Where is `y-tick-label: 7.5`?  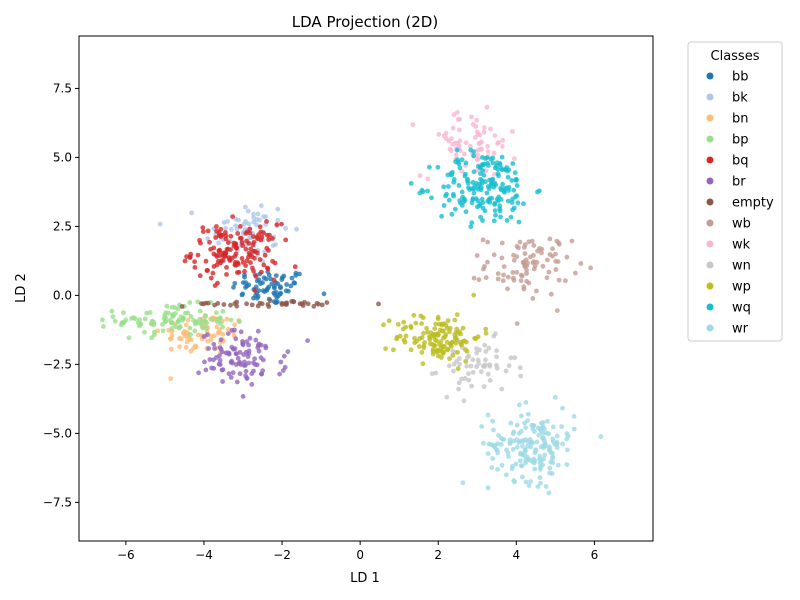
y-tick-label: 7.5 is located at coordinates (62, 88).